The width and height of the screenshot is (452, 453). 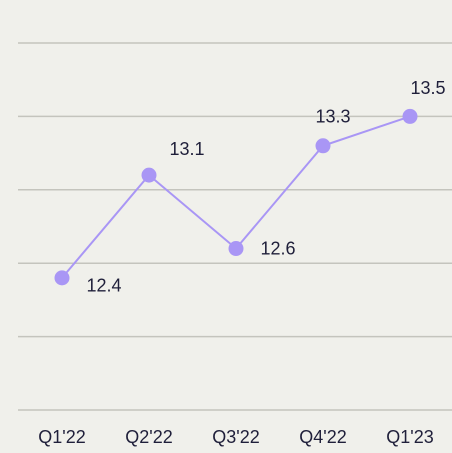 I want to click on x-tick-label: Q3'22, so click(x=235, y=437).